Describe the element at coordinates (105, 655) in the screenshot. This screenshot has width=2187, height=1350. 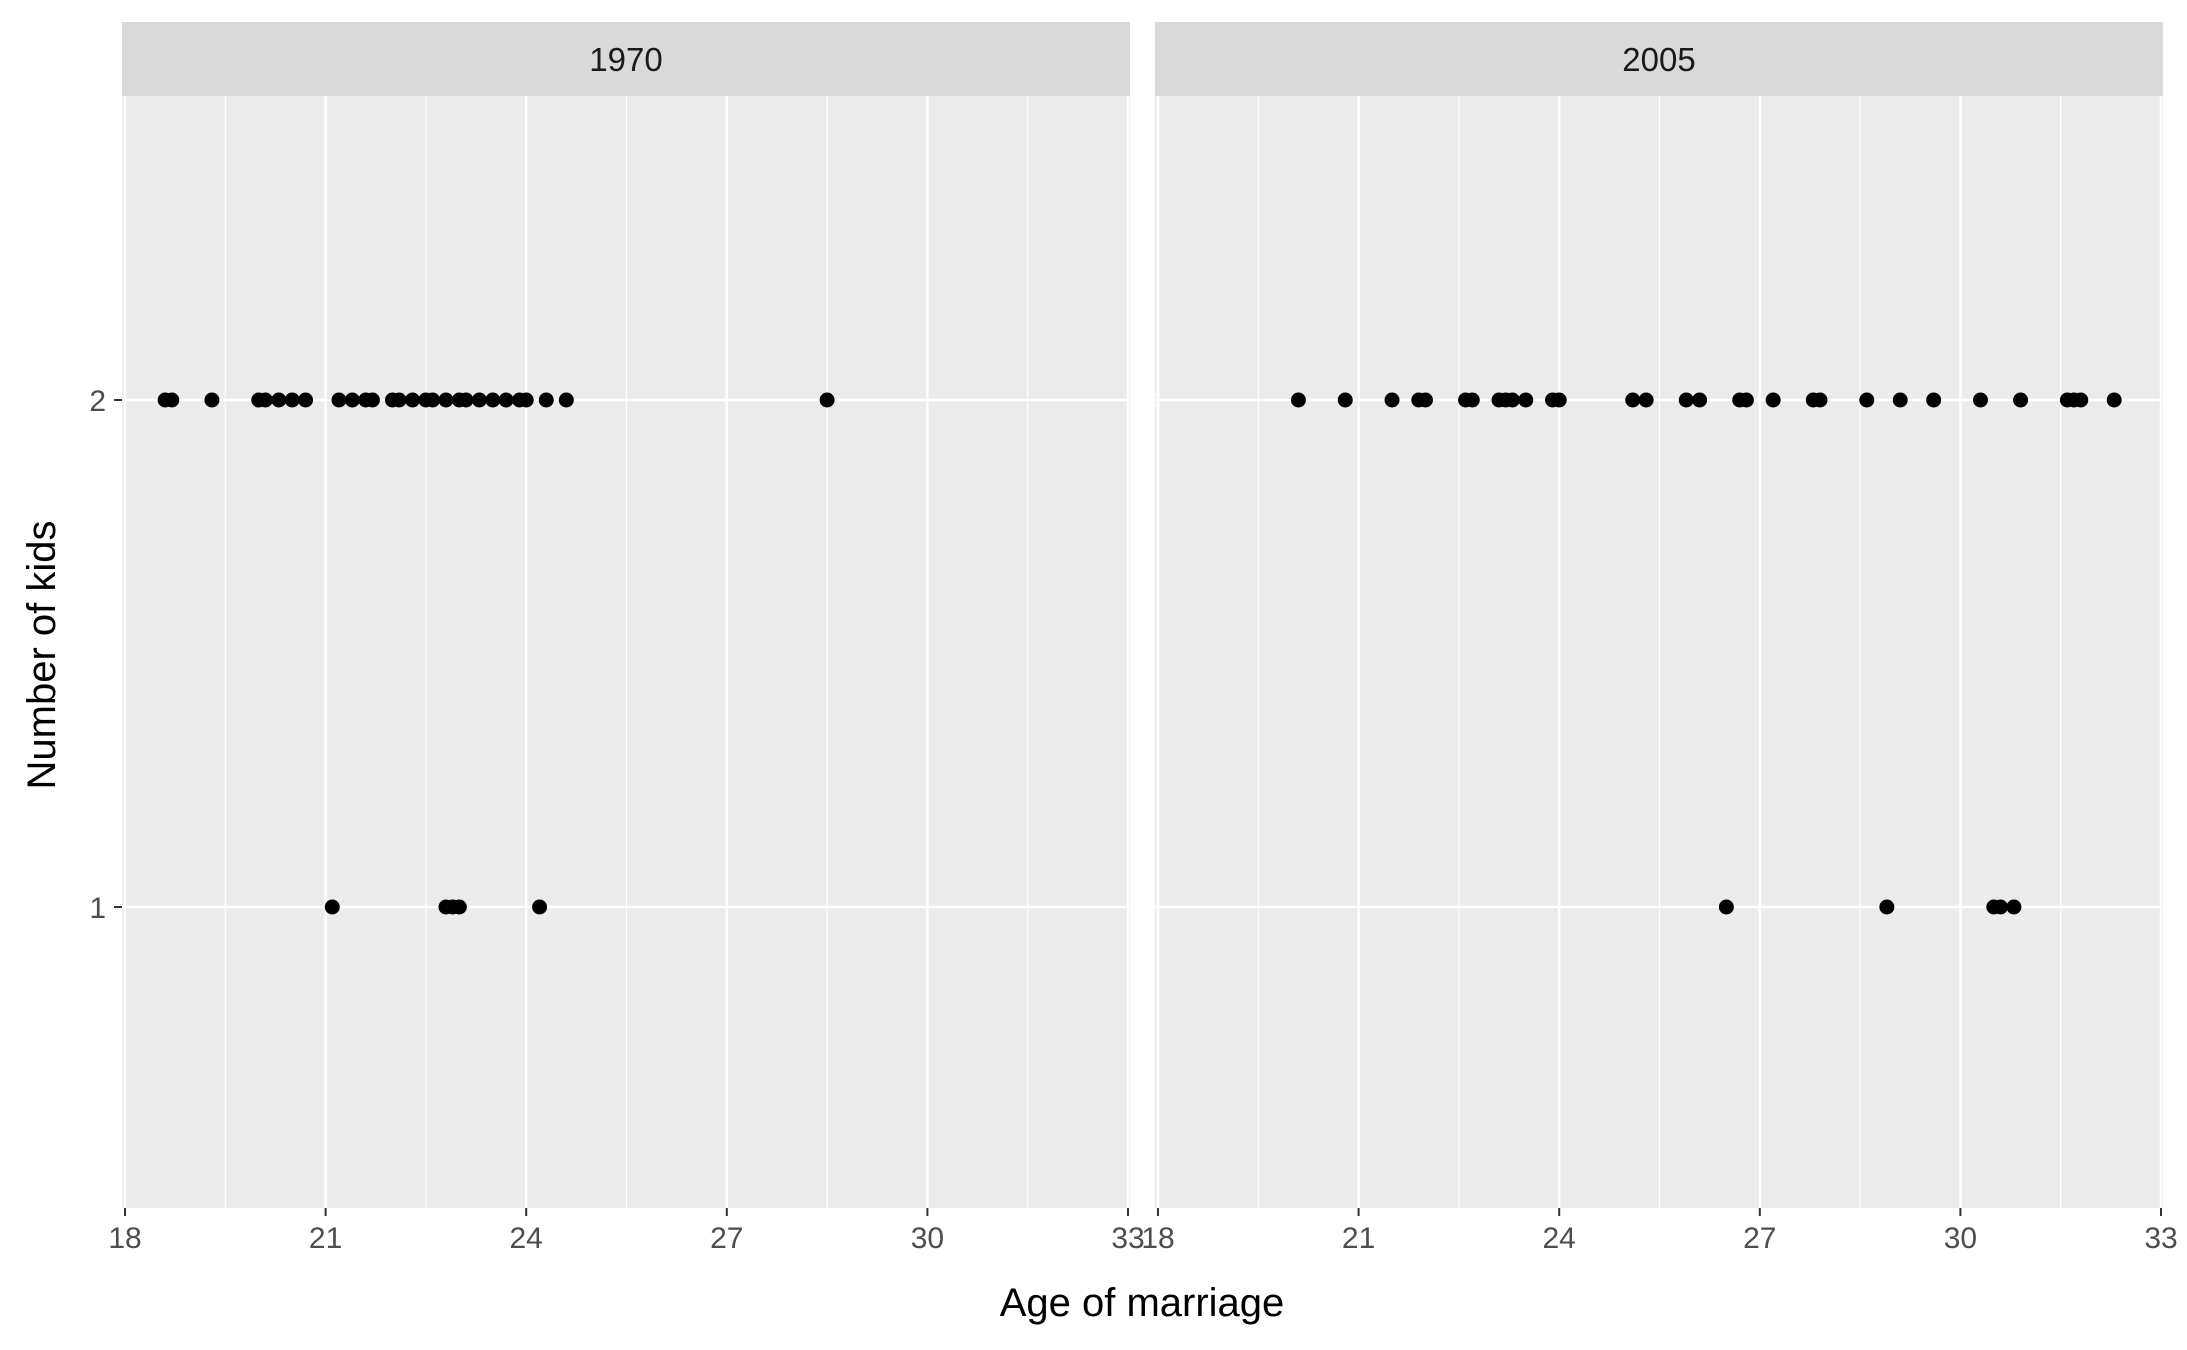
I see `y-axis: 12` at that location.